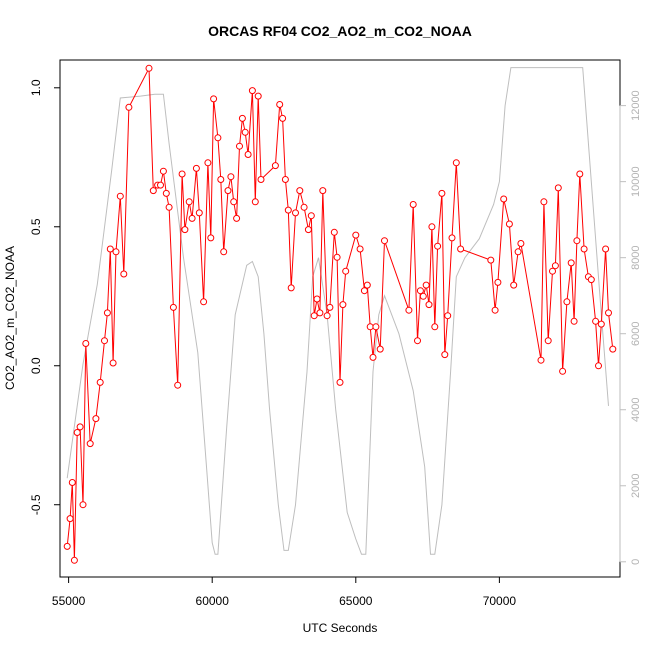  What do you see at coordinates (636, 409) in the screenshot?
I see `y2-tick-label: 4000` at bounding box center [636, 409].